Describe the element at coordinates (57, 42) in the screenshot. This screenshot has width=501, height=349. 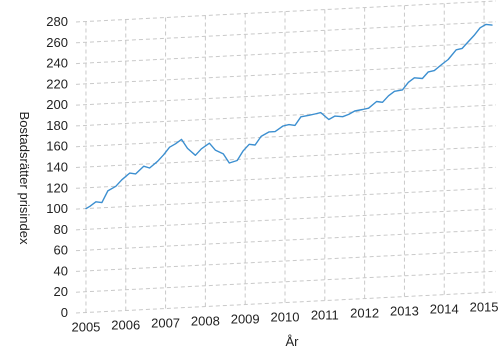
I see `y-tick-label: 260` at that location.